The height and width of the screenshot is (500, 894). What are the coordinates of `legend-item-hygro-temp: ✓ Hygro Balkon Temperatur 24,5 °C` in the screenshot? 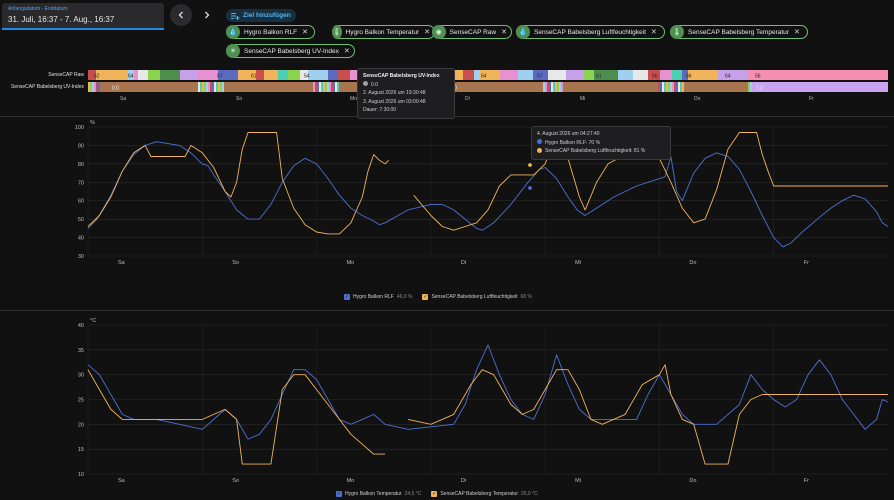 It's located at (379, 494).